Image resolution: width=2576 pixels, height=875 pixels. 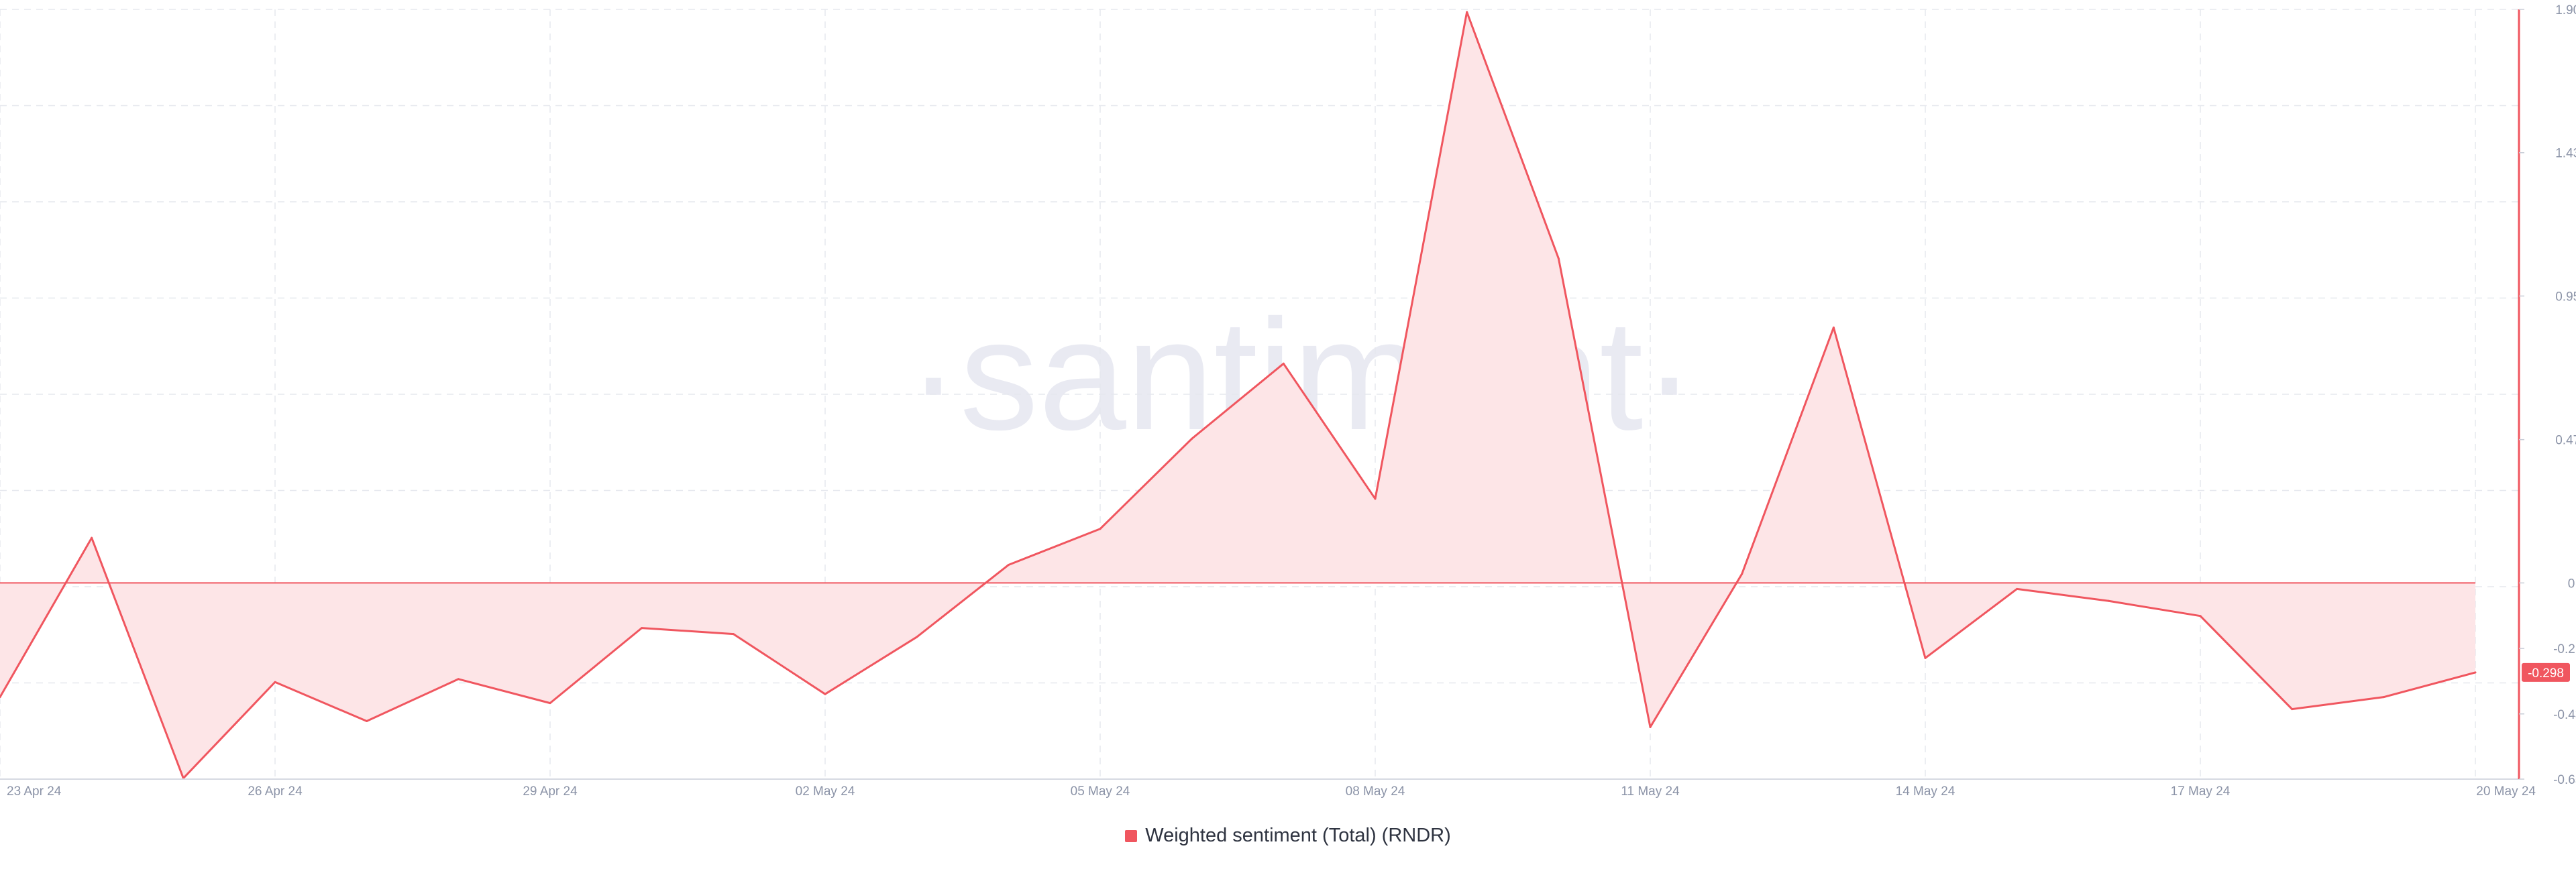 What do you see at coordinates (1375, 791) in the screenshot?
I see `x-tick-label: 08 May 24` at bounding box center [1375, 791].